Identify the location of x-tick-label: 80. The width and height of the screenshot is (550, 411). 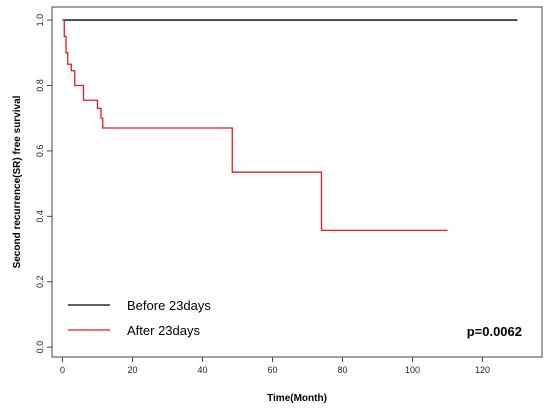
(342, 370).